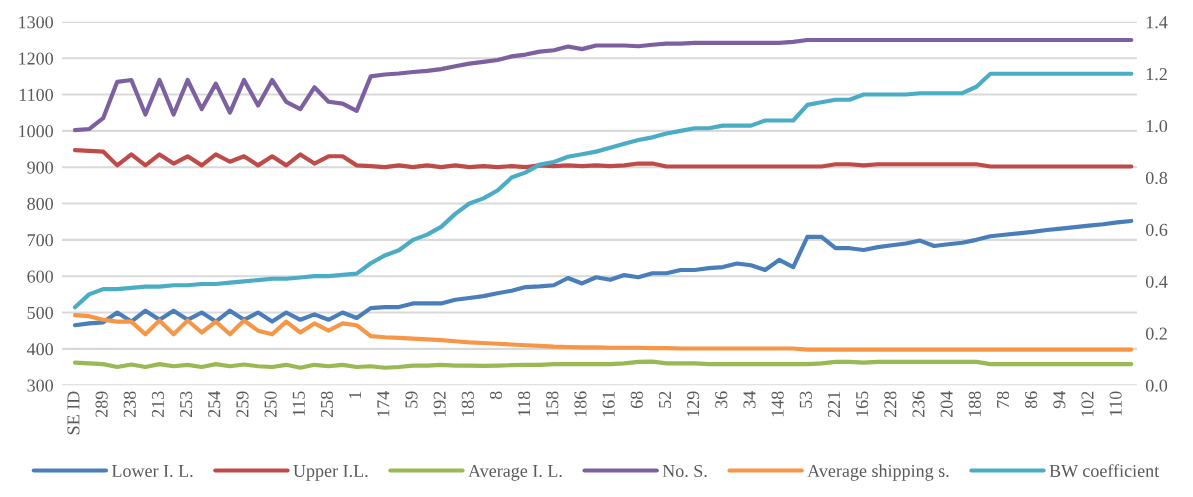 The width and height of the screenshot is (1193, 497). I want to click on x-tick-label: 1, so click(355, 395).